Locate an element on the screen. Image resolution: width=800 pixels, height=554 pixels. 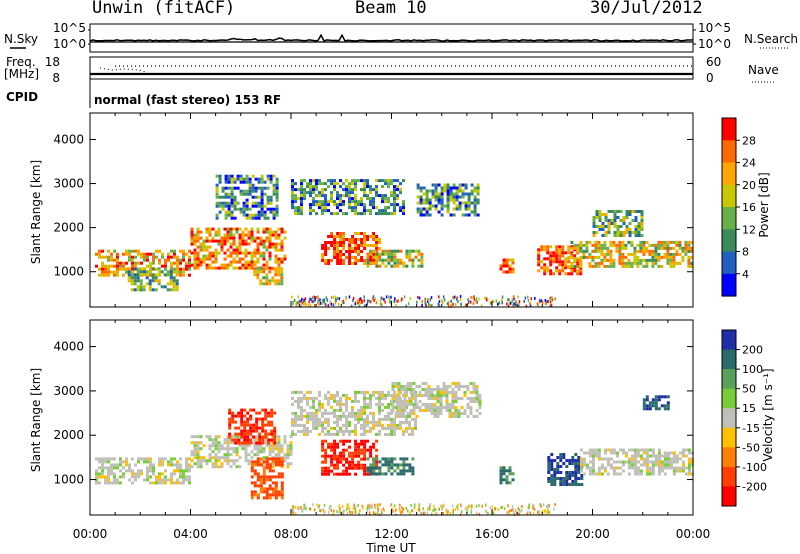
date-title: 30/Jul/2012 is located at coordinates (646, 9).